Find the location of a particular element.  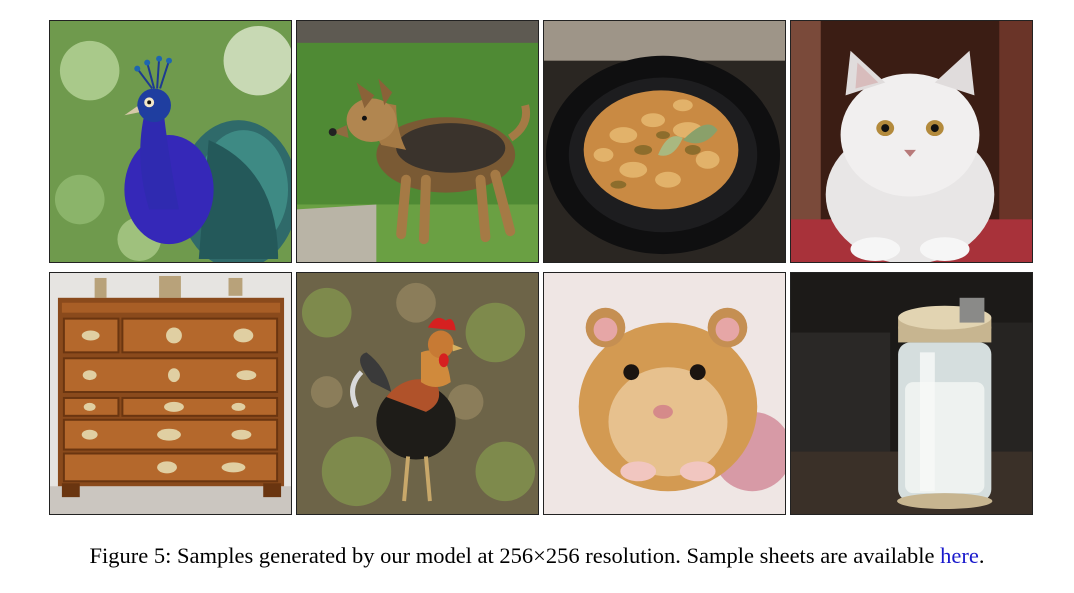

sample-image-hamster is located at coordinates (664, 393).